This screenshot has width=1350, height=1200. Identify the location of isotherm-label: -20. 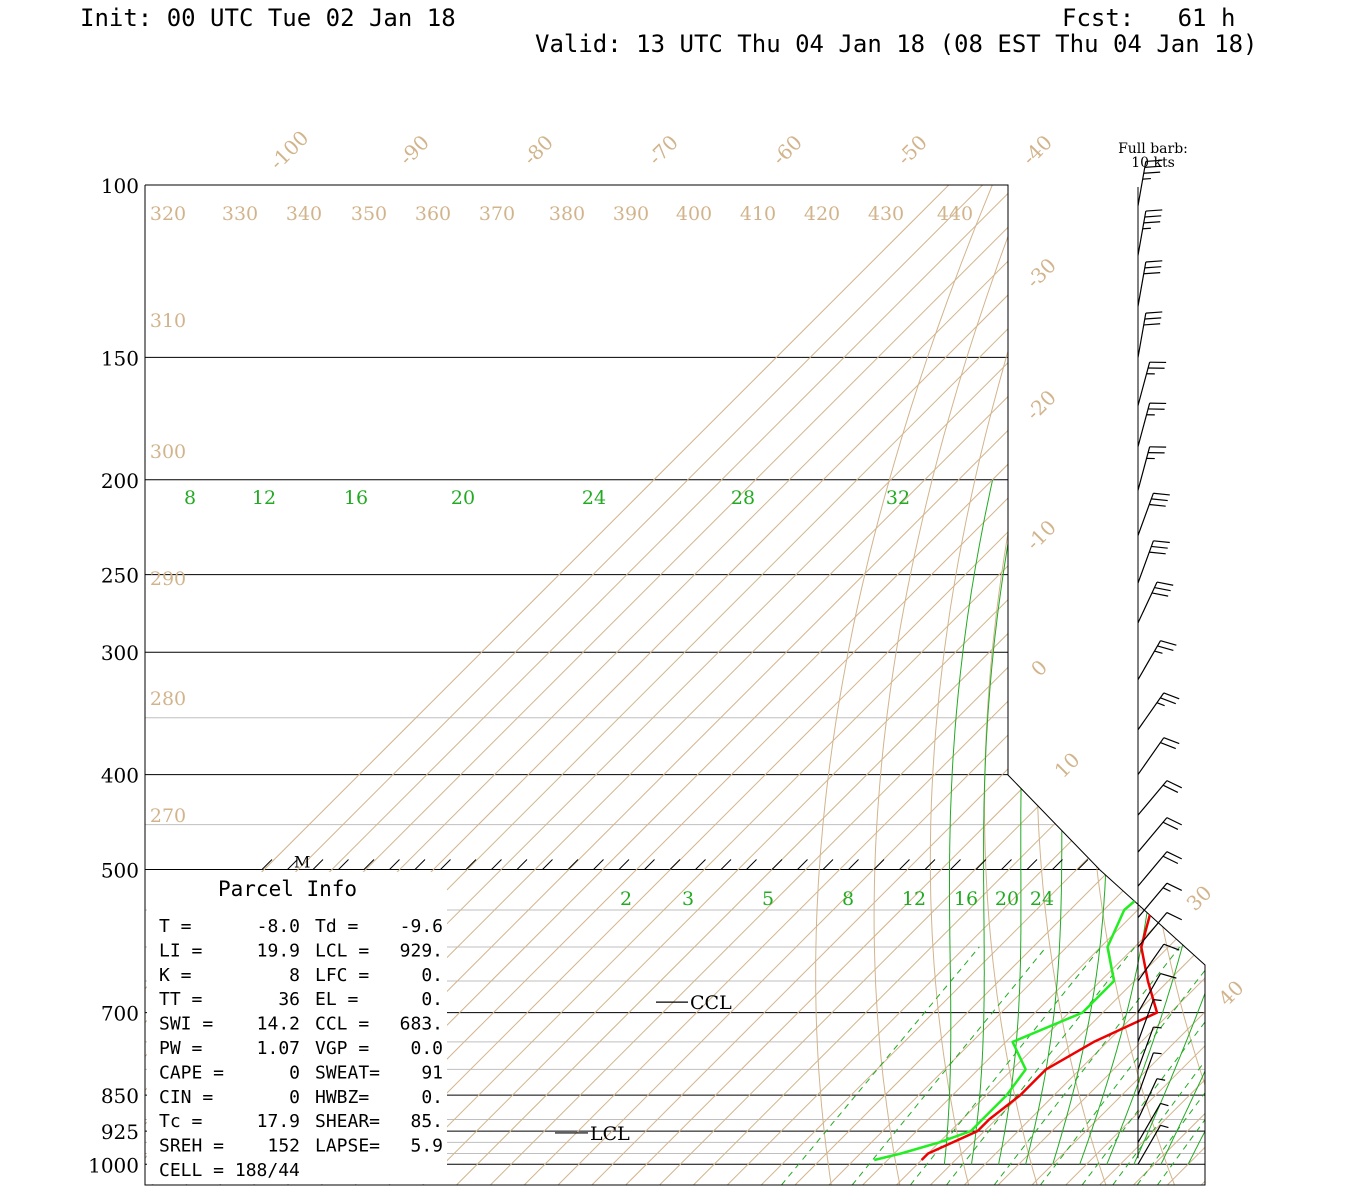
(1041, 405).